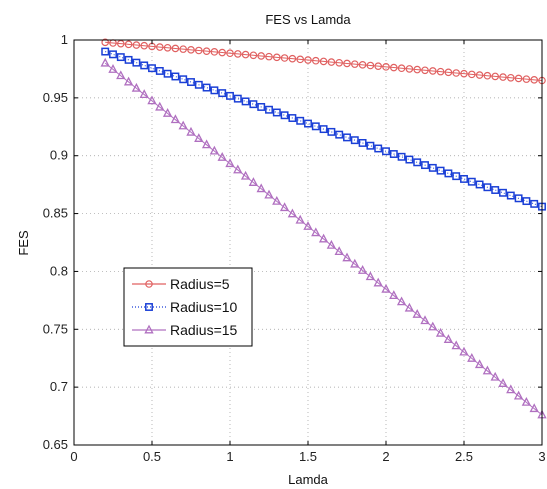 This screenshot has width=547, height=489. I want to click on legend-label: Radius=15, so click(204, 330).